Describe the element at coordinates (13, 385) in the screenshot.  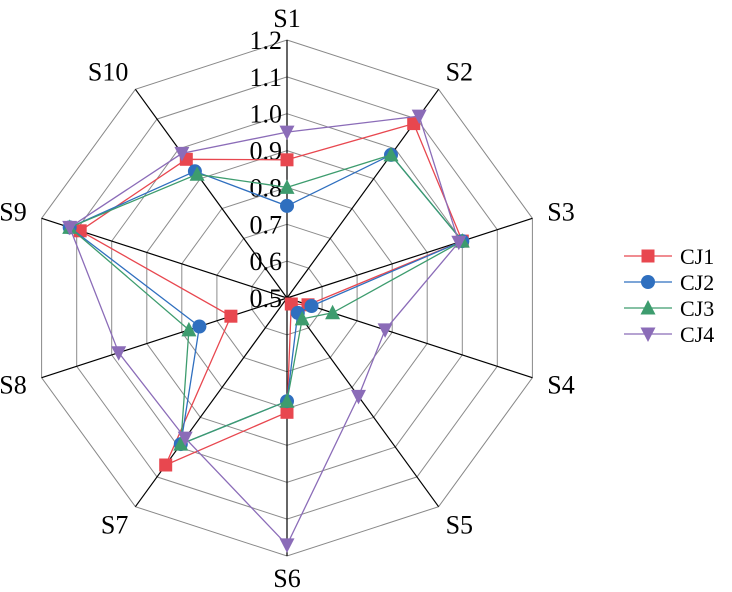
I see `axis-label-s8: S8` at that location.